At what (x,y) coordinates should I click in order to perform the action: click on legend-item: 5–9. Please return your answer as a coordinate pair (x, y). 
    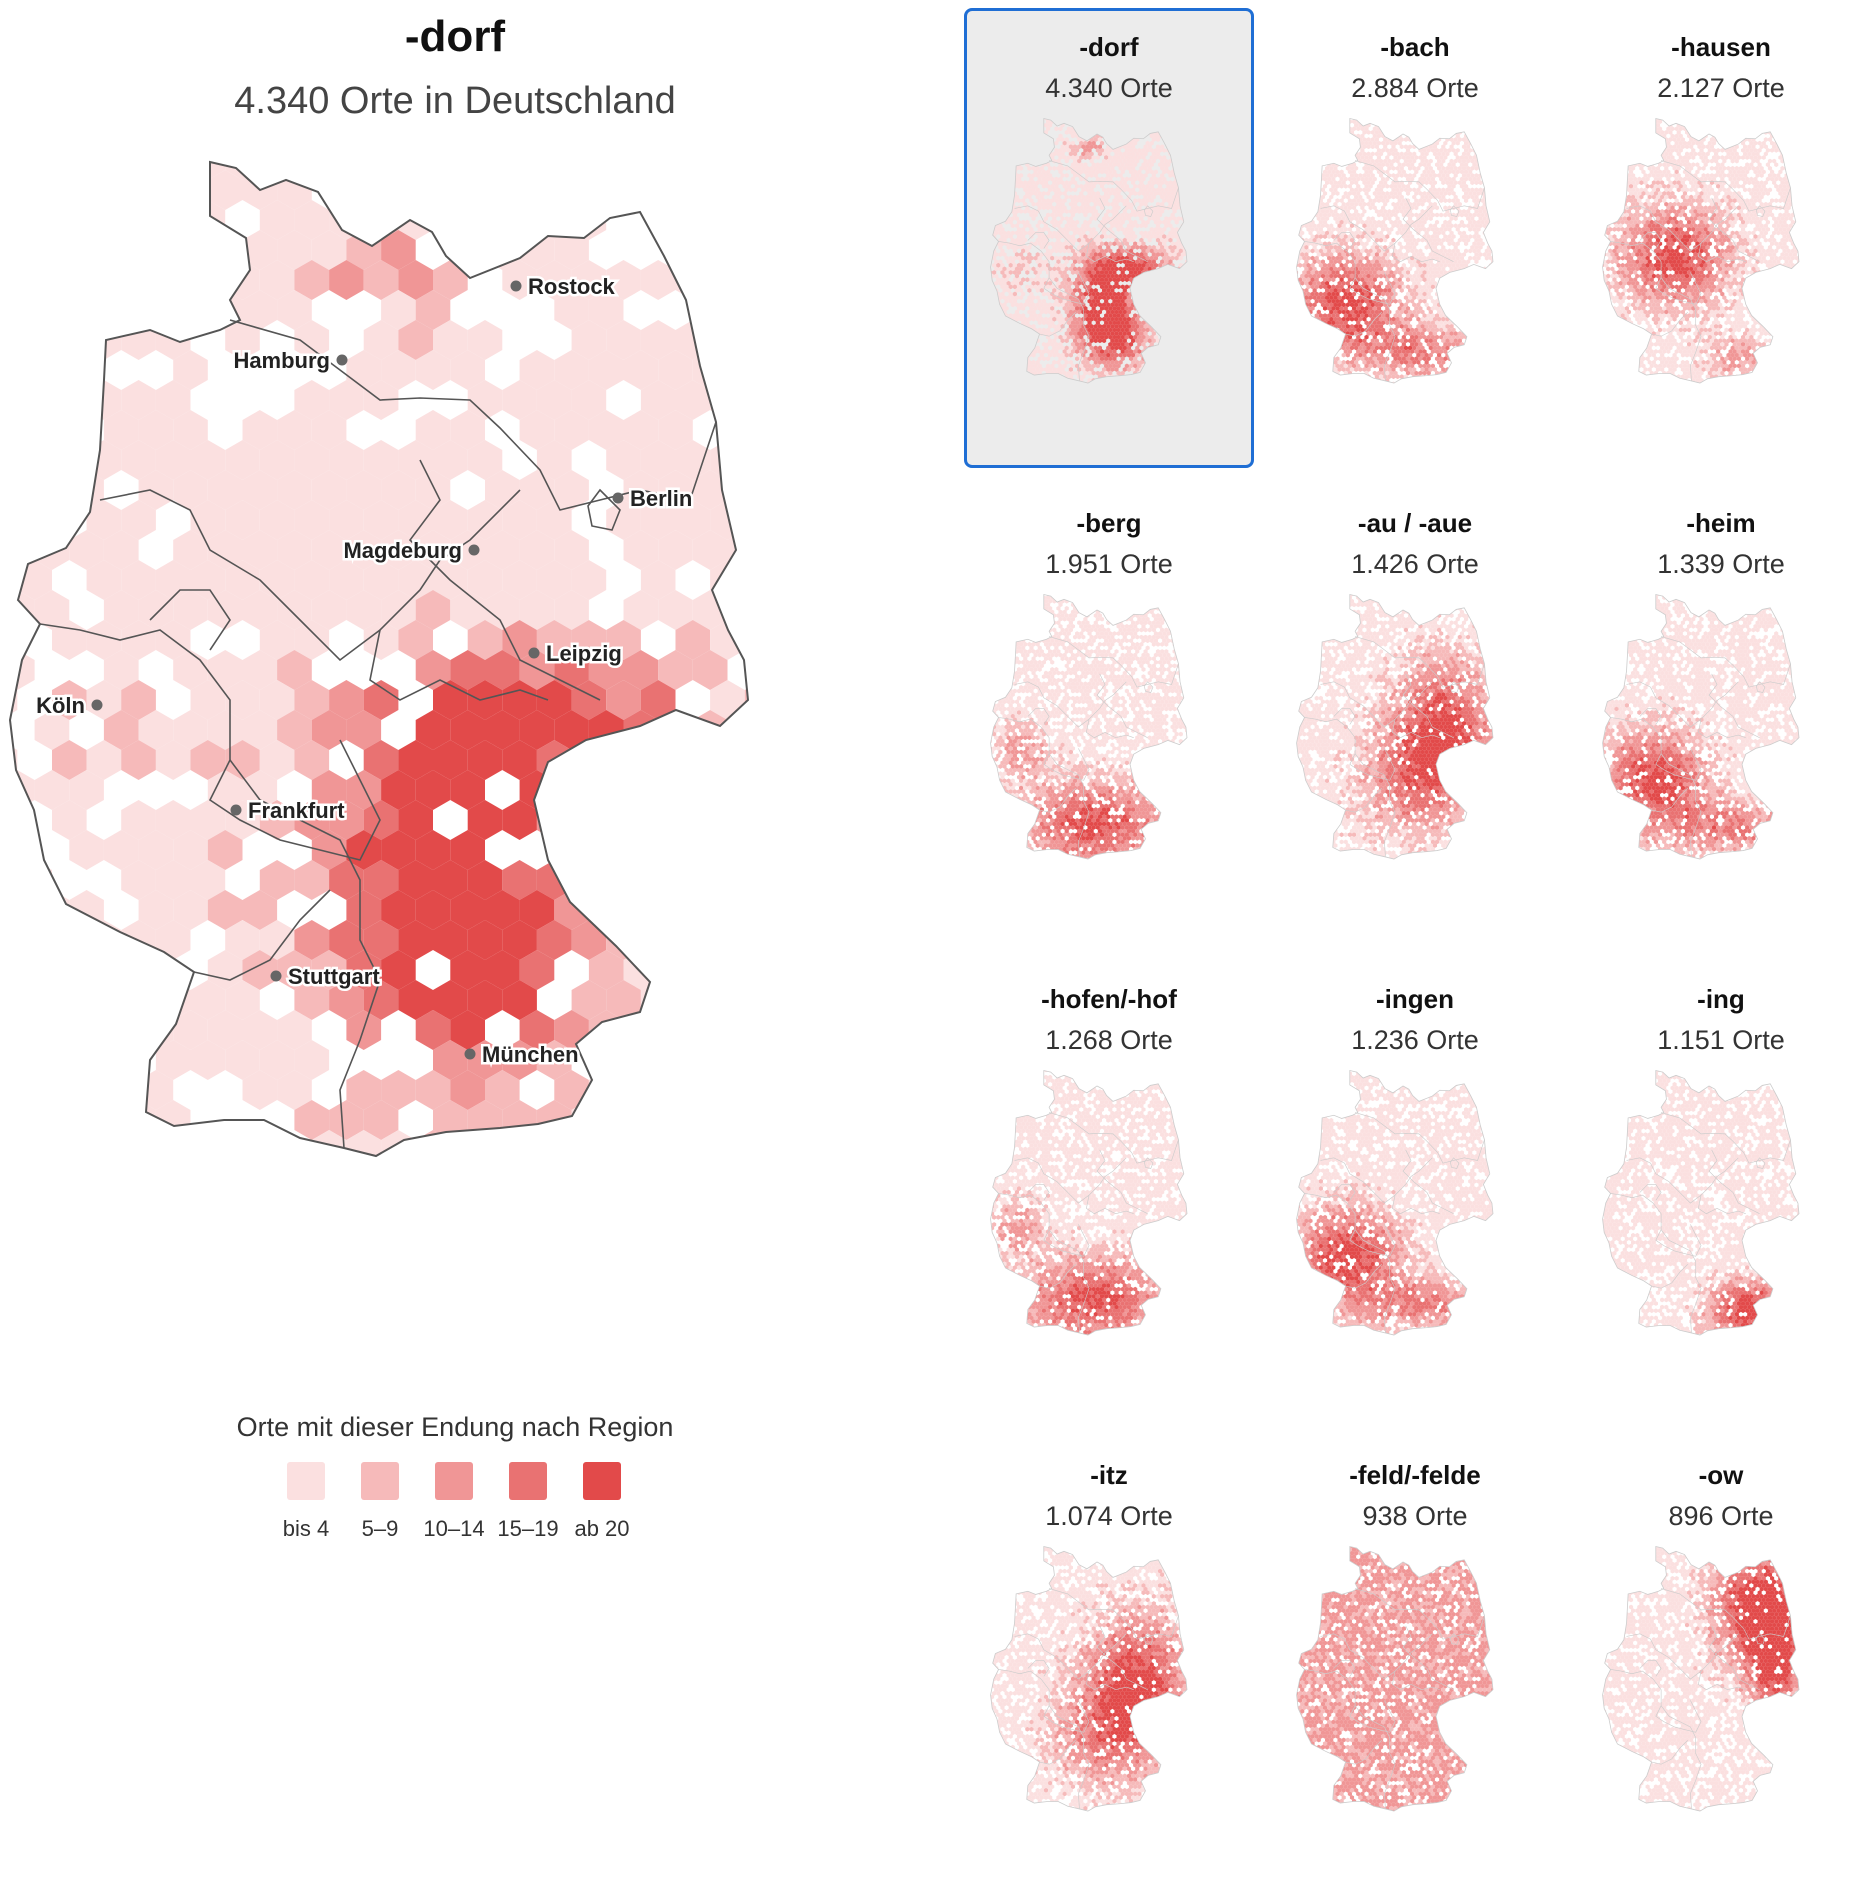
    Looking at the image, I should click on (380, 1502).